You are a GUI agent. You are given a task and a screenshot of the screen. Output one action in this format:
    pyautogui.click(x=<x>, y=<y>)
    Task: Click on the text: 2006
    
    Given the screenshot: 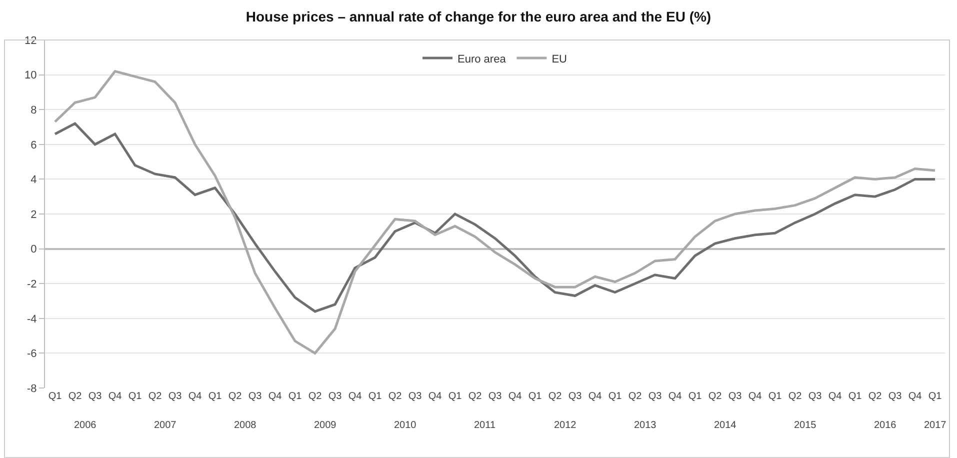 What is the action you would take?
    pyautogui.click(x=85, y=425)
    